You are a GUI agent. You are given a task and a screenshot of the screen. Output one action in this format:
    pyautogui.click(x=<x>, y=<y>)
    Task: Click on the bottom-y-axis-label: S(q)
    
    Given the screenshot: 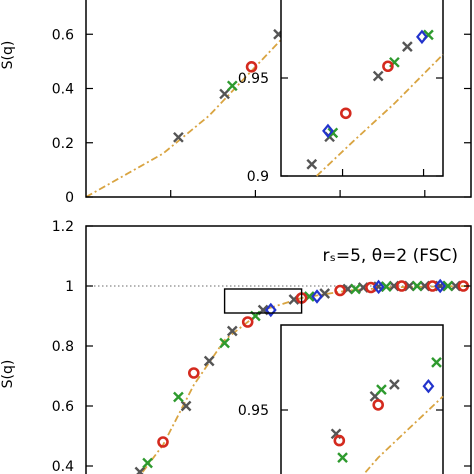 What is the action you would take?
    pyautogui.click(x=8, y=374)
    